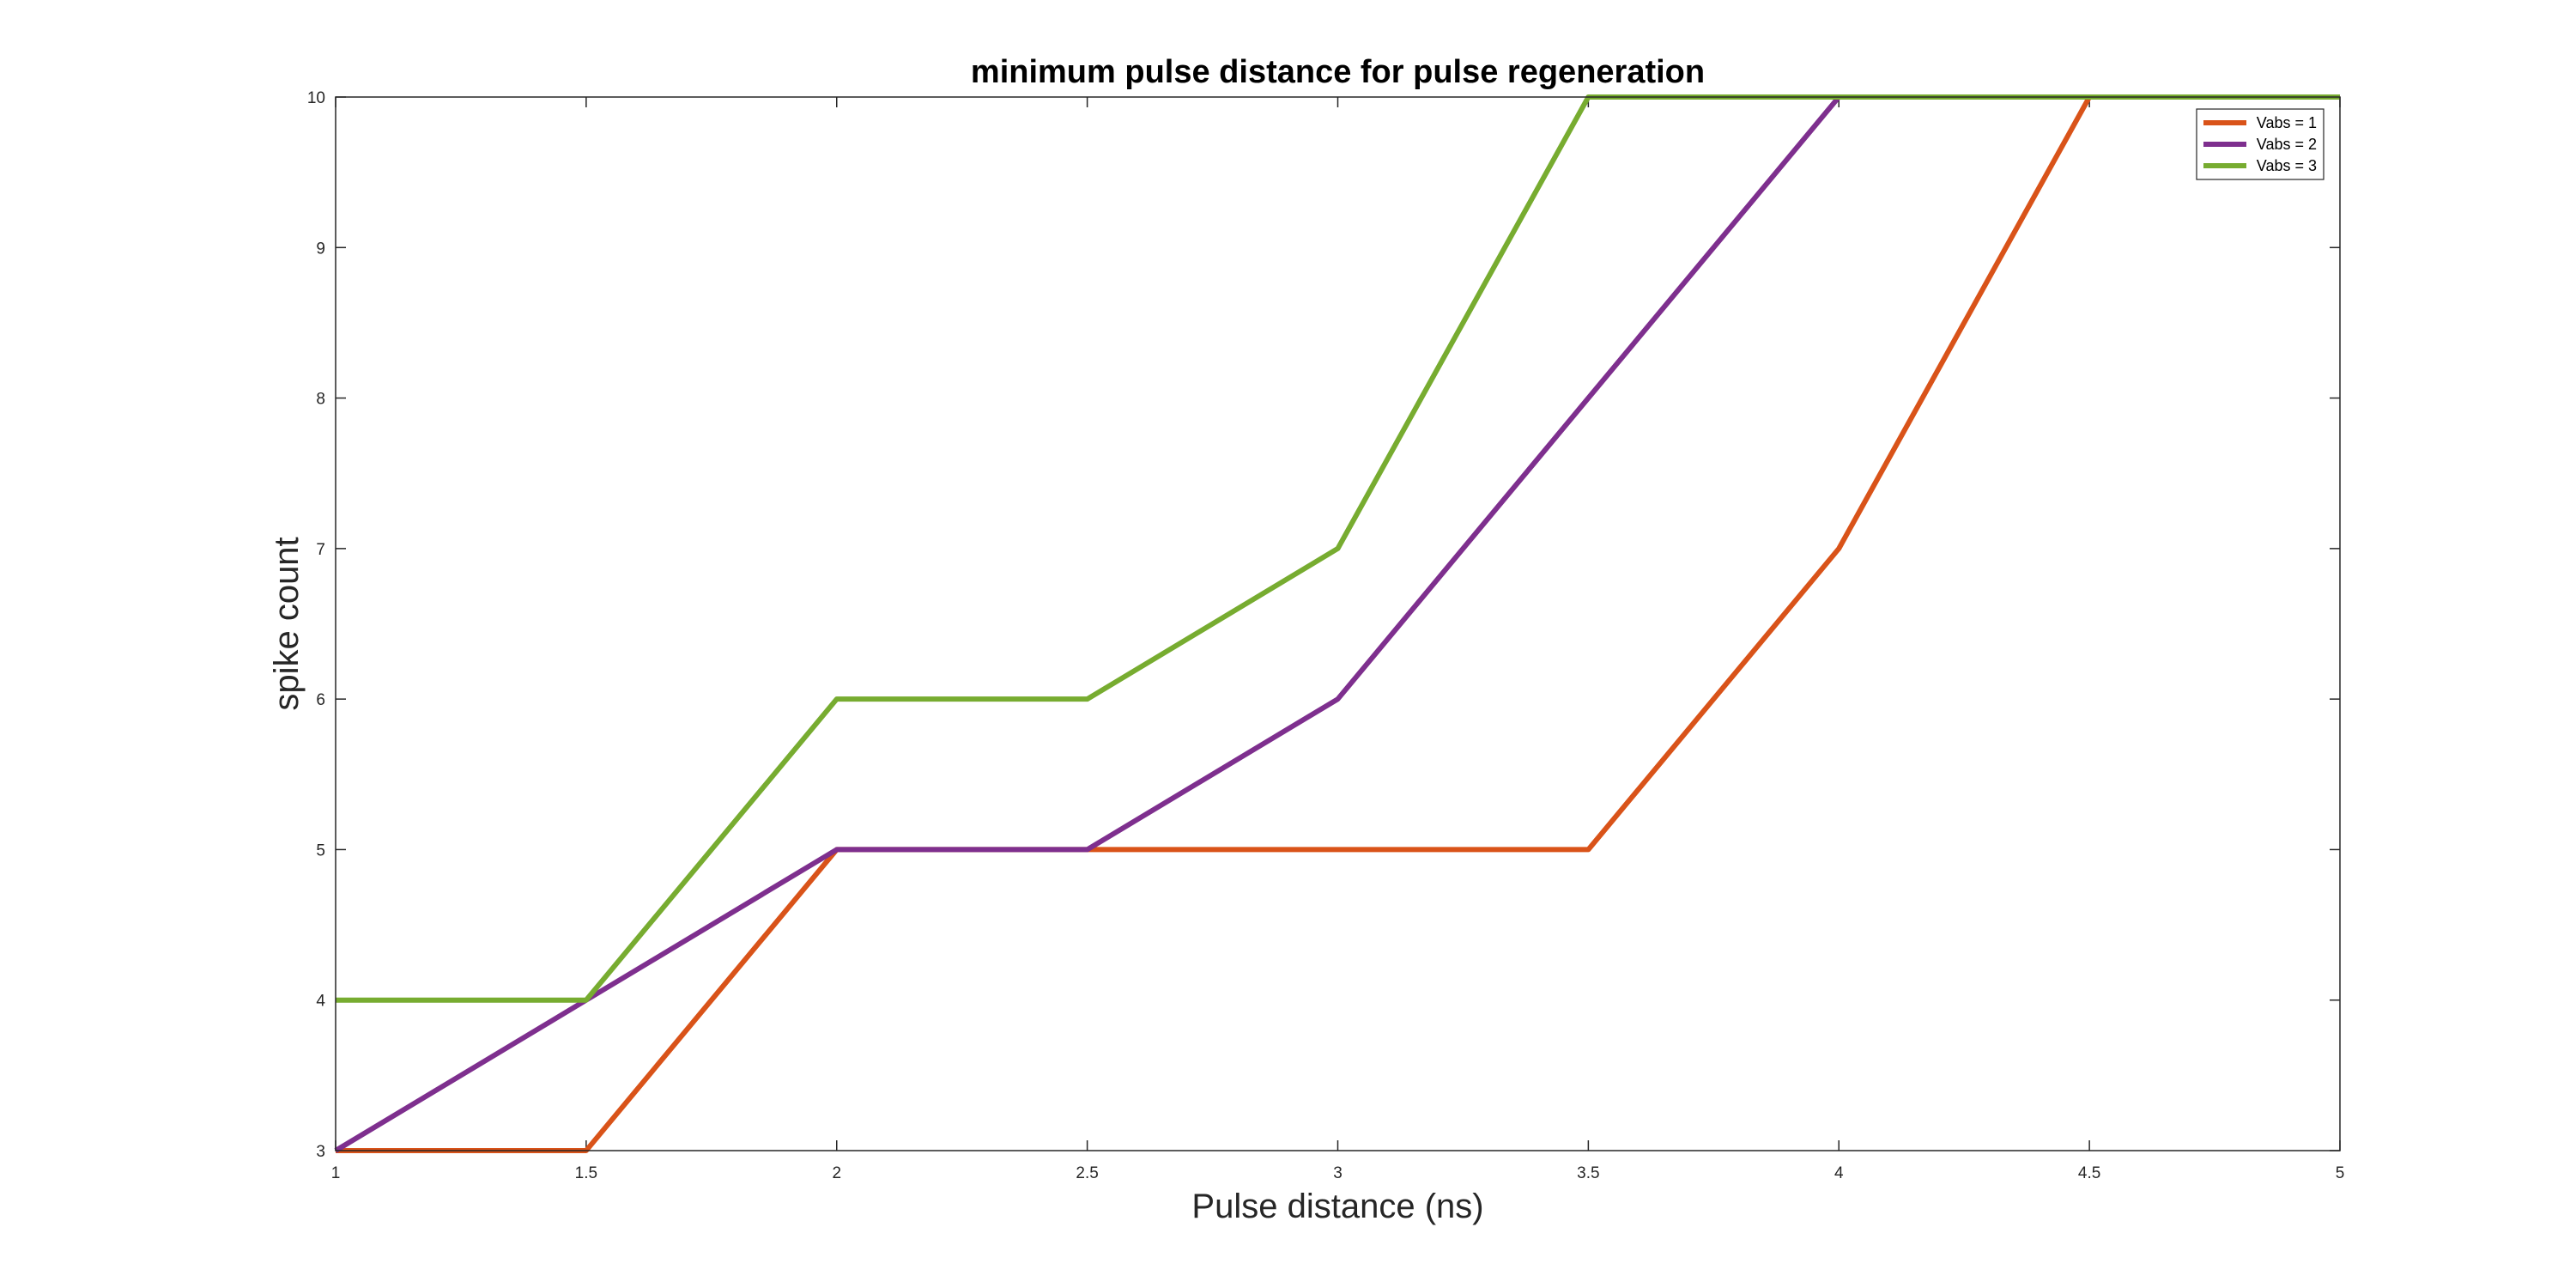 This screenshot has height=1288, width=2576. What do you see at coordinates (1588, 1173) in the screenshot?
I see `x-tick-label: 3.5` at bounding box center [1588, 1173].